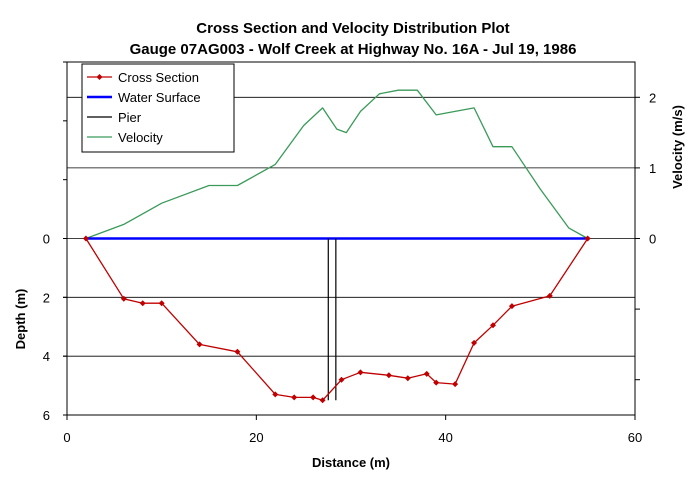 Image resolution: width=700 pixels, height=484 pixels. I want to click on y2-axis-label: Velocity (m/s), so click(677, 147).